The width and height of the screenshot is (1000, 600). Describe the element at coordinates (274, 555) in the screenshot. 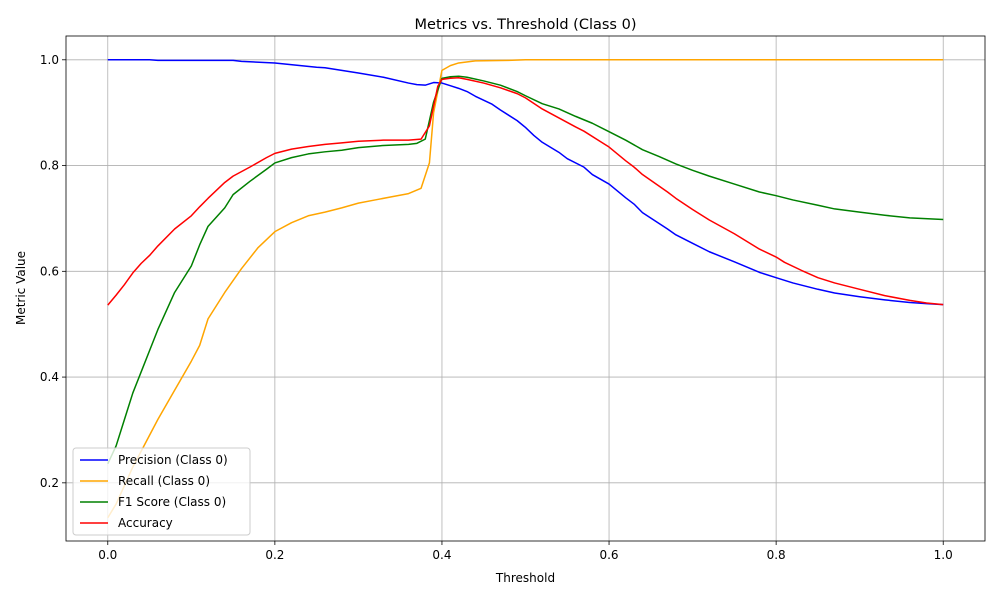

I see `x-tick-label: 0.2` at that location.